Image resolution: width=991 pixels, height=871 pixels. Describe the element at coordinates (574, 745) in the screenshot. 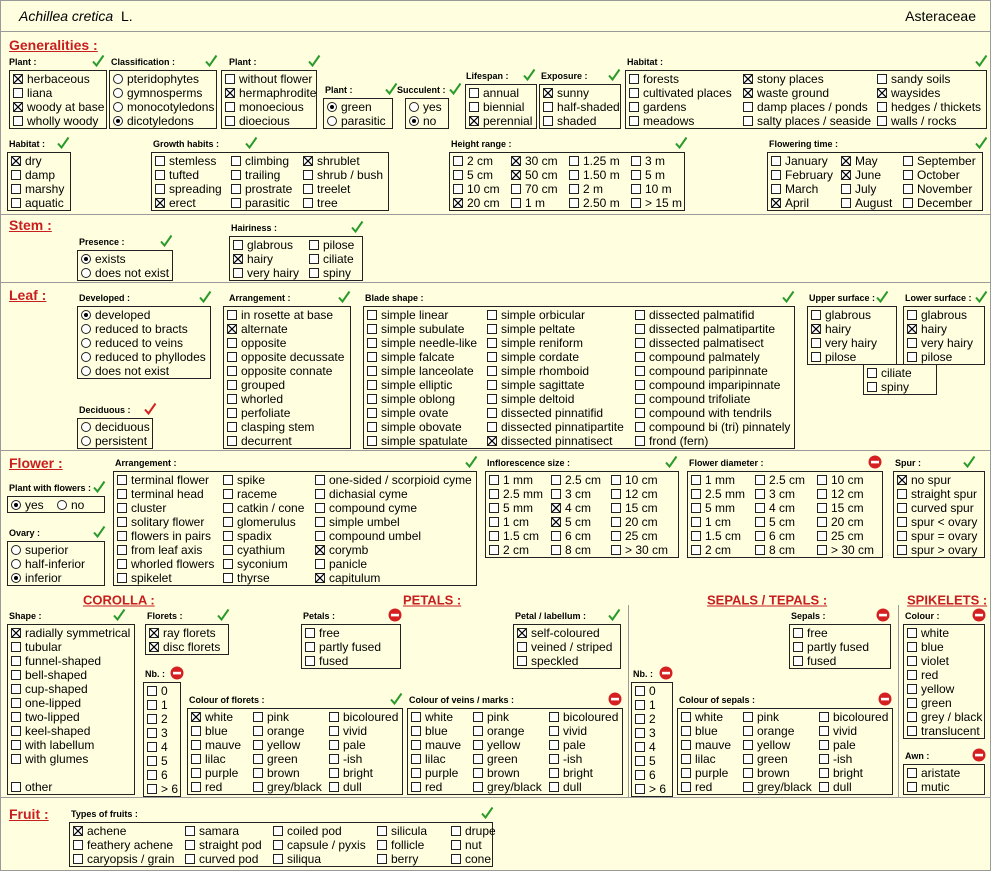

I see `option-label: pale` at that location.